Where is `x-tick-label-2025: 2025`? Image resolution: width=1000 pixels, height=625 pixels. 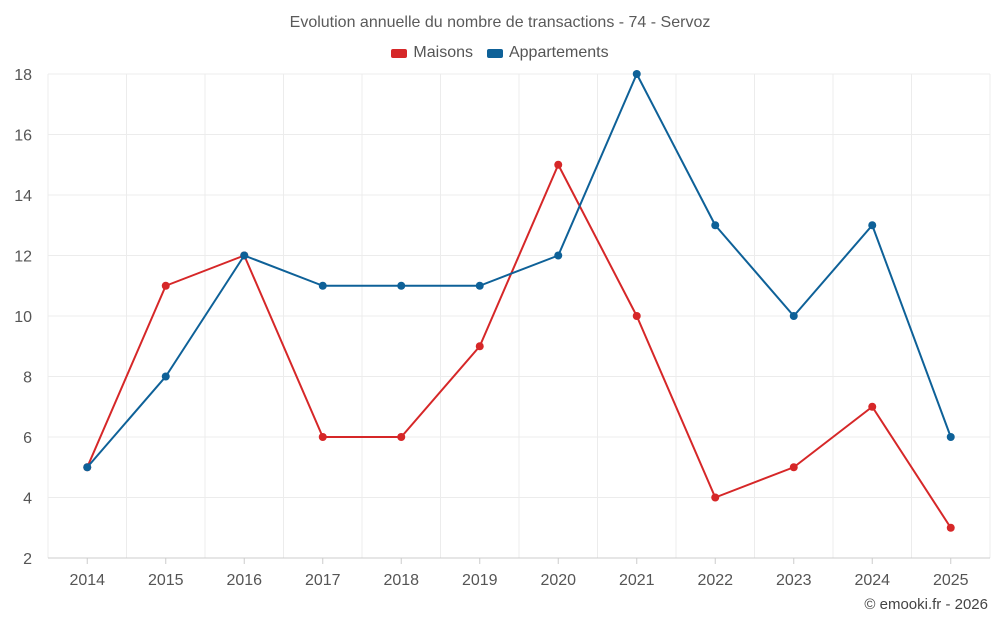
x-tick-label-2025: 2025 is located at coordinates (951, 580).